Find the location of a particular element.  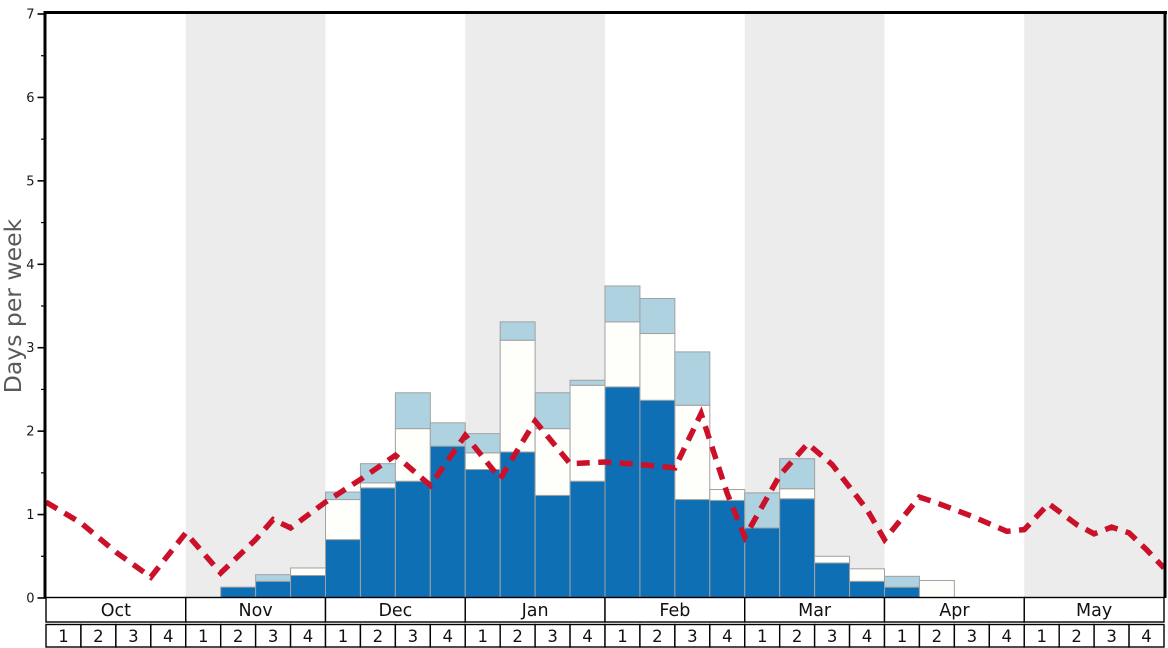

y-tick-label: 4 is located at coordinates (30, 265).